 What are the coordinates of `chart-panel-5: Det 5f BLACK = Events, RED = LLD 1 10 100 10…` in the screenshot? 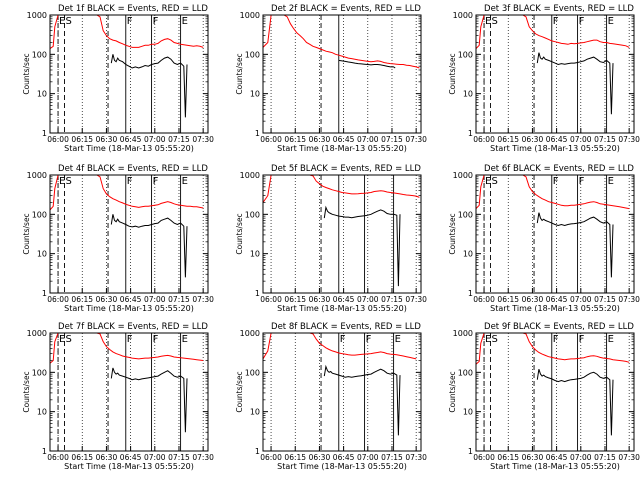 It's located at (331, 238).